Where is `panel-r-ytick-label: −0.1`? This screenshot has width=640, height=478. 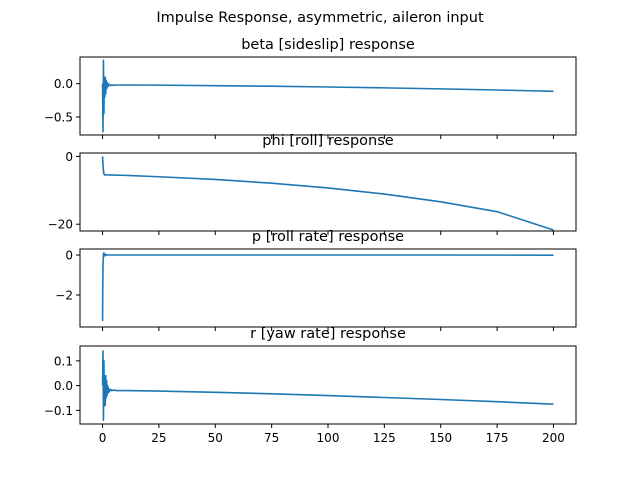
panel-r-ytick-label: −0.1 is located at coordinates (58, 411).